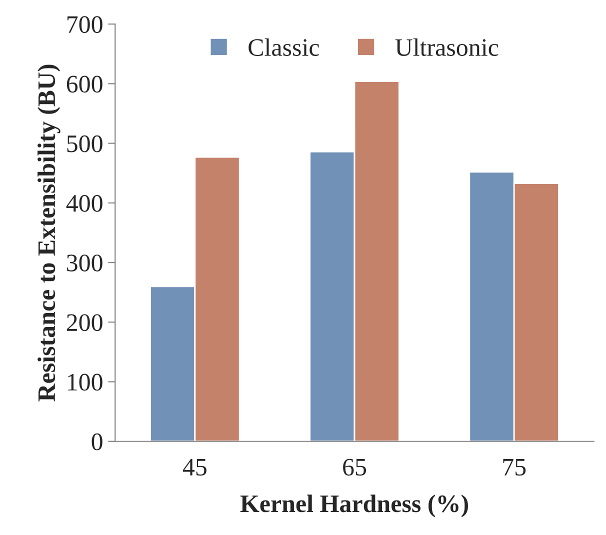 The width and height of the screenshot is (606, 535). Describe the element at coordinates (84, 323) in the screenshot. I see `y-tick-label: 200` at that location.